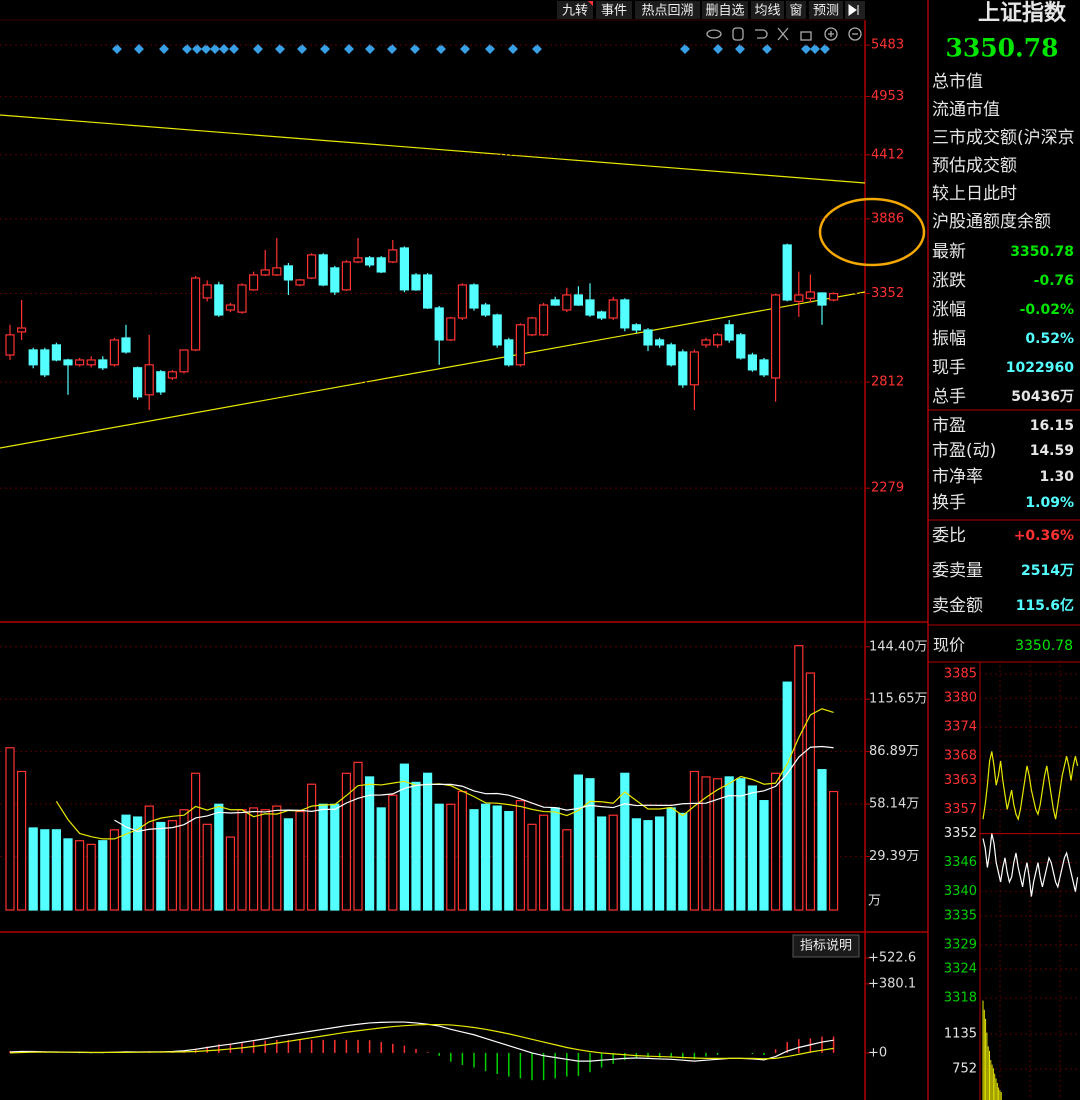 The height and width of the screenshot is (1100, 1080). I want to click on toolbar-label: 窗, so click(795, 11).